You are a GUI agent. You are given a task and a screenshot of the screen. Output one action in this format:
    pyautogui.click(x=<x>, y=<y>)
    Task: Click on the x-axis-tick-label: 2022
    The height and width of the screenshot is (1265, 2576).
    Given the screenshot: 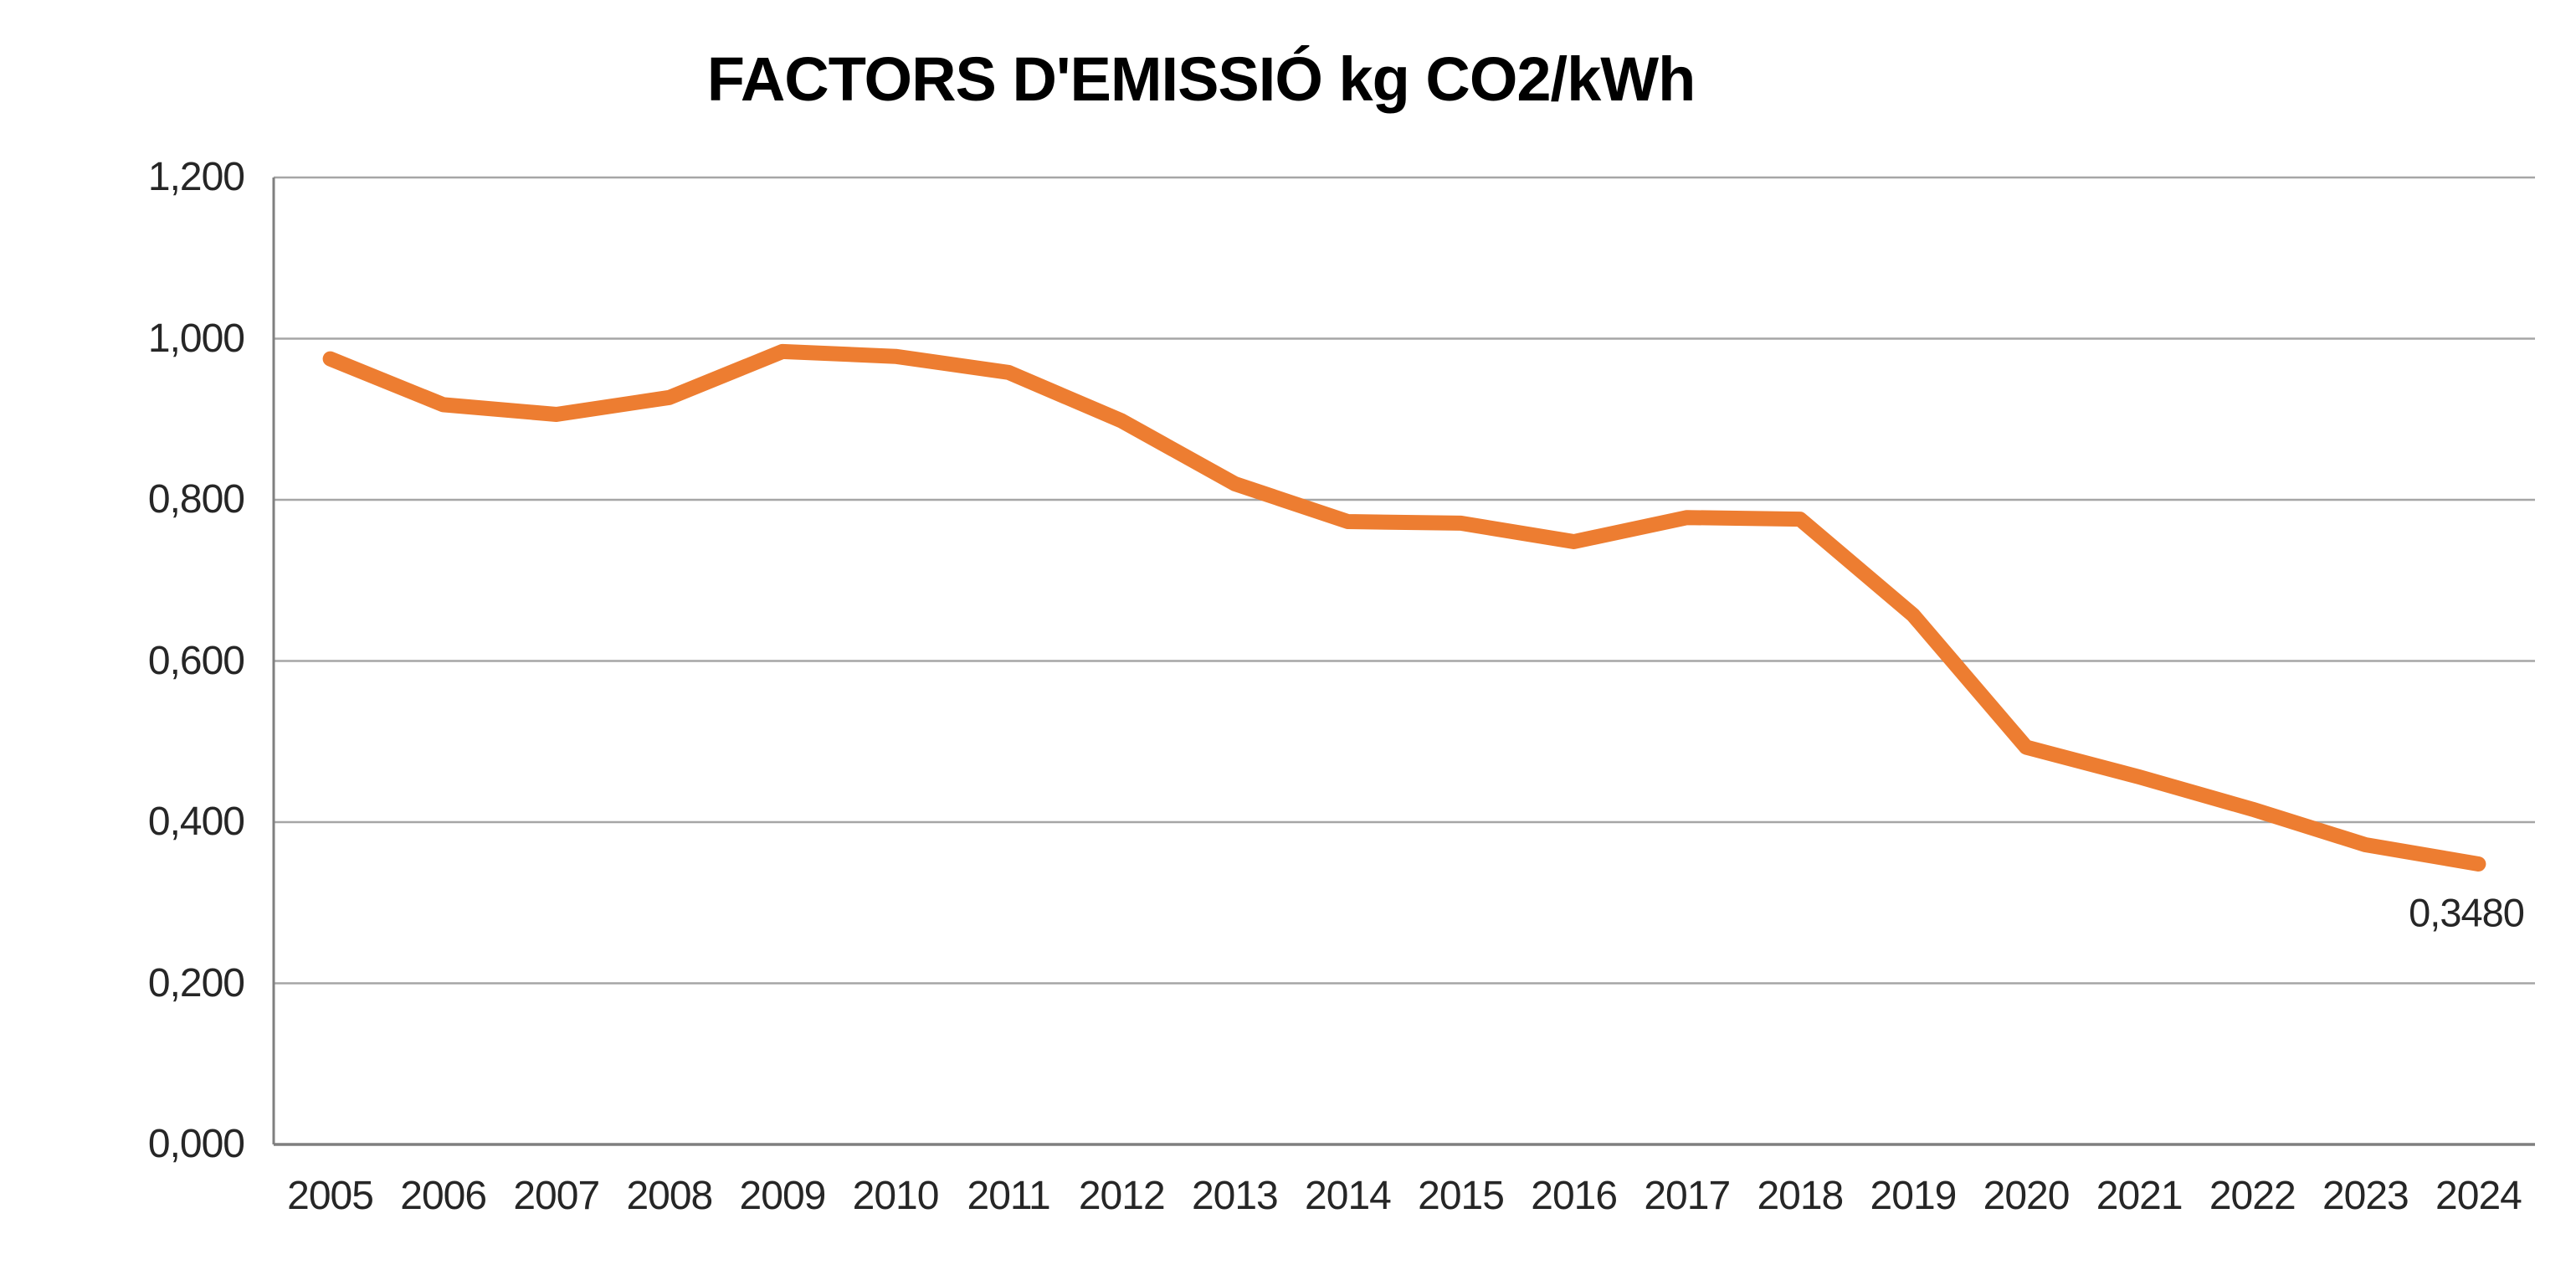 What is the action you would take?
    pyautogui.click(x=2252, y=1196)
    